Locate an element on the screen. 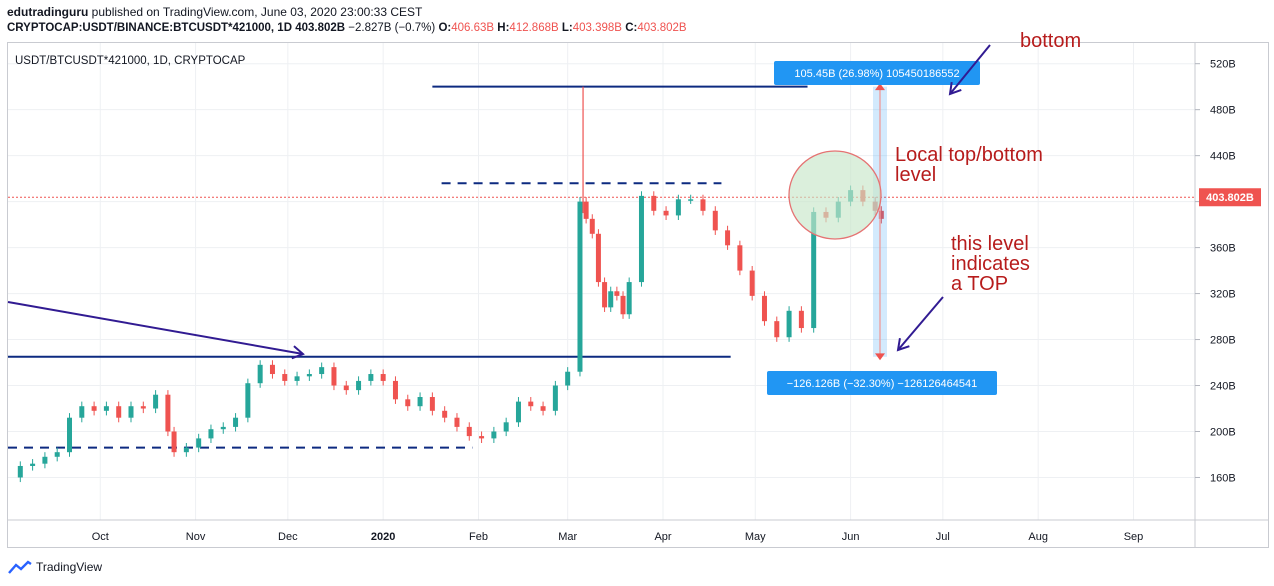  x-tick-label: Jun is located at coordinates (851, 537).